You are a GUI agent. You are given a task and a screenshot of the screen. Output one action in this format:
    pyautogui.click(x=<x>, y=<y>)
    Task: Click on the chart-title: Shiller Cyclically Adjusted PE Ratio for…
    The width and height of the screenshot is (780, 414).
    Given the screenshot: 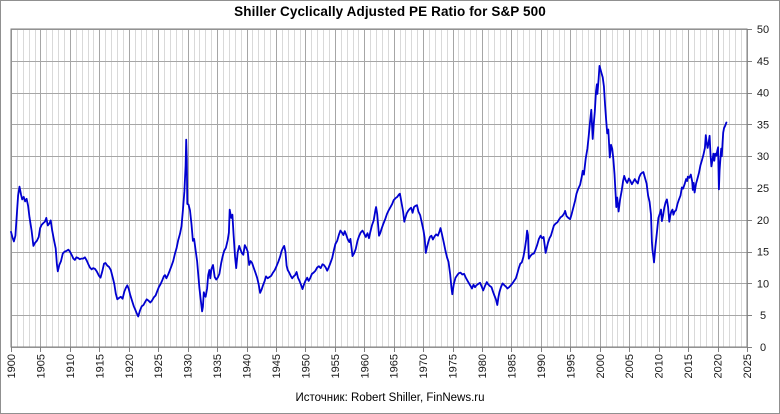 What is the action you would take?
    pyautogui.click(x=390, y=11)
    